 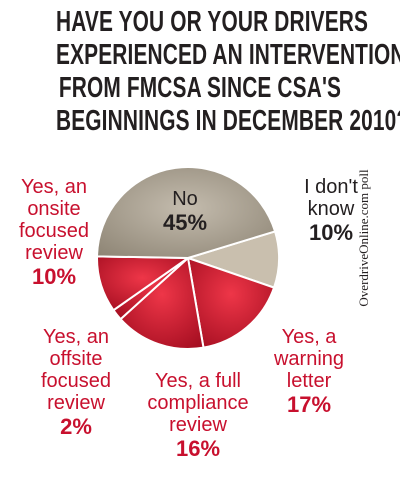 What do you see at coordinates (198, 448) in the screenshot?
I see `slice-value-label: 16%` at bounding box center [198, 448].